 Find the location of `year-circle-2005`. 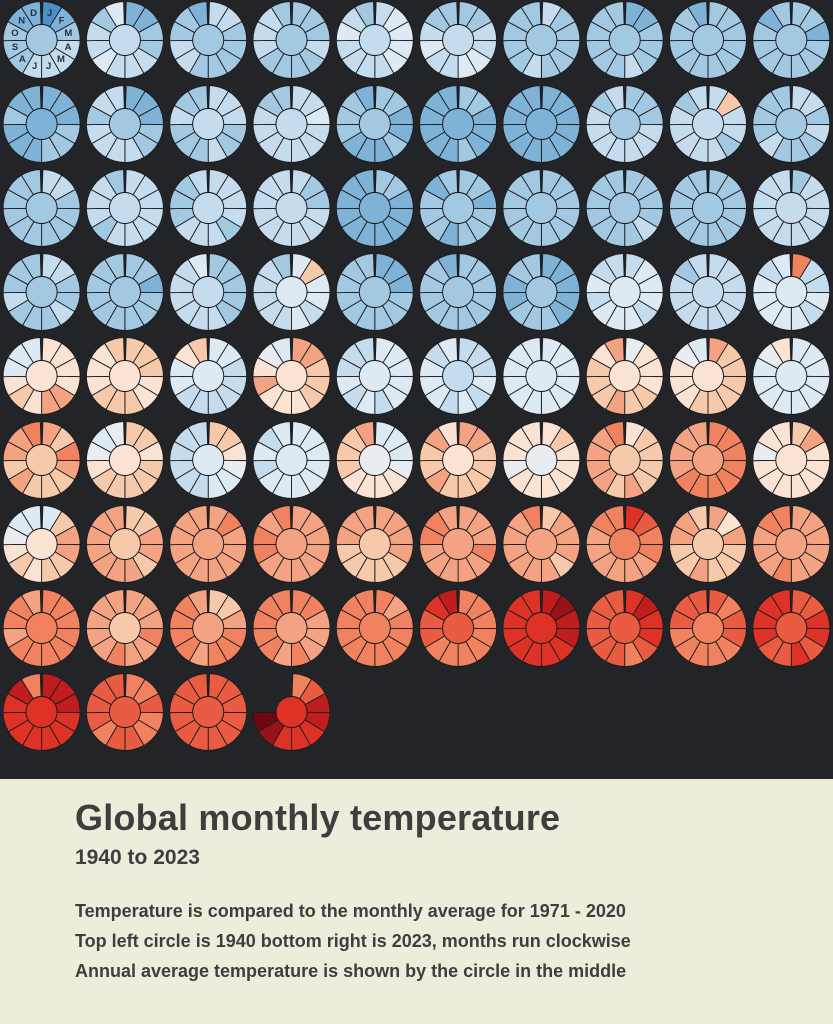

year-circle-2005 is located at coordinates (458, 544).